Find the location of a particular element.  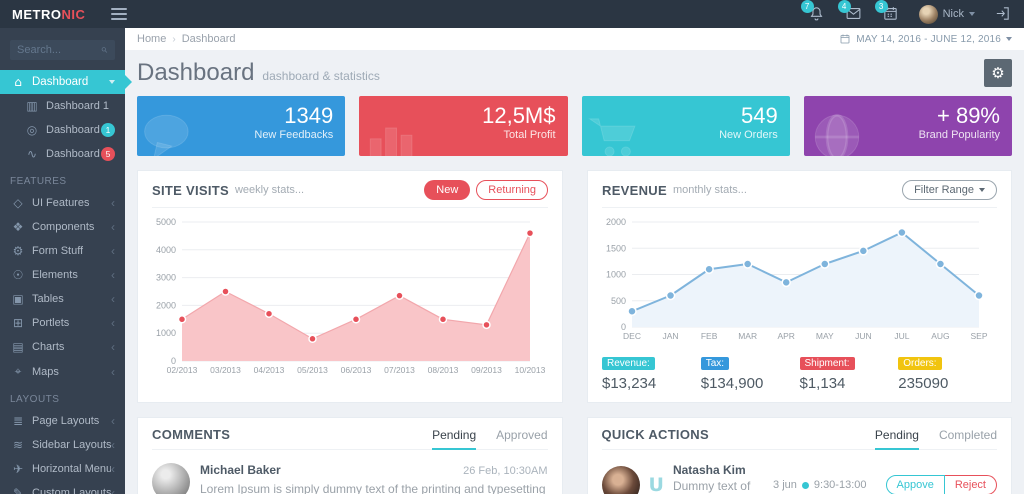

stat-label: Brand Popularity is located at coordinates (959, 135).